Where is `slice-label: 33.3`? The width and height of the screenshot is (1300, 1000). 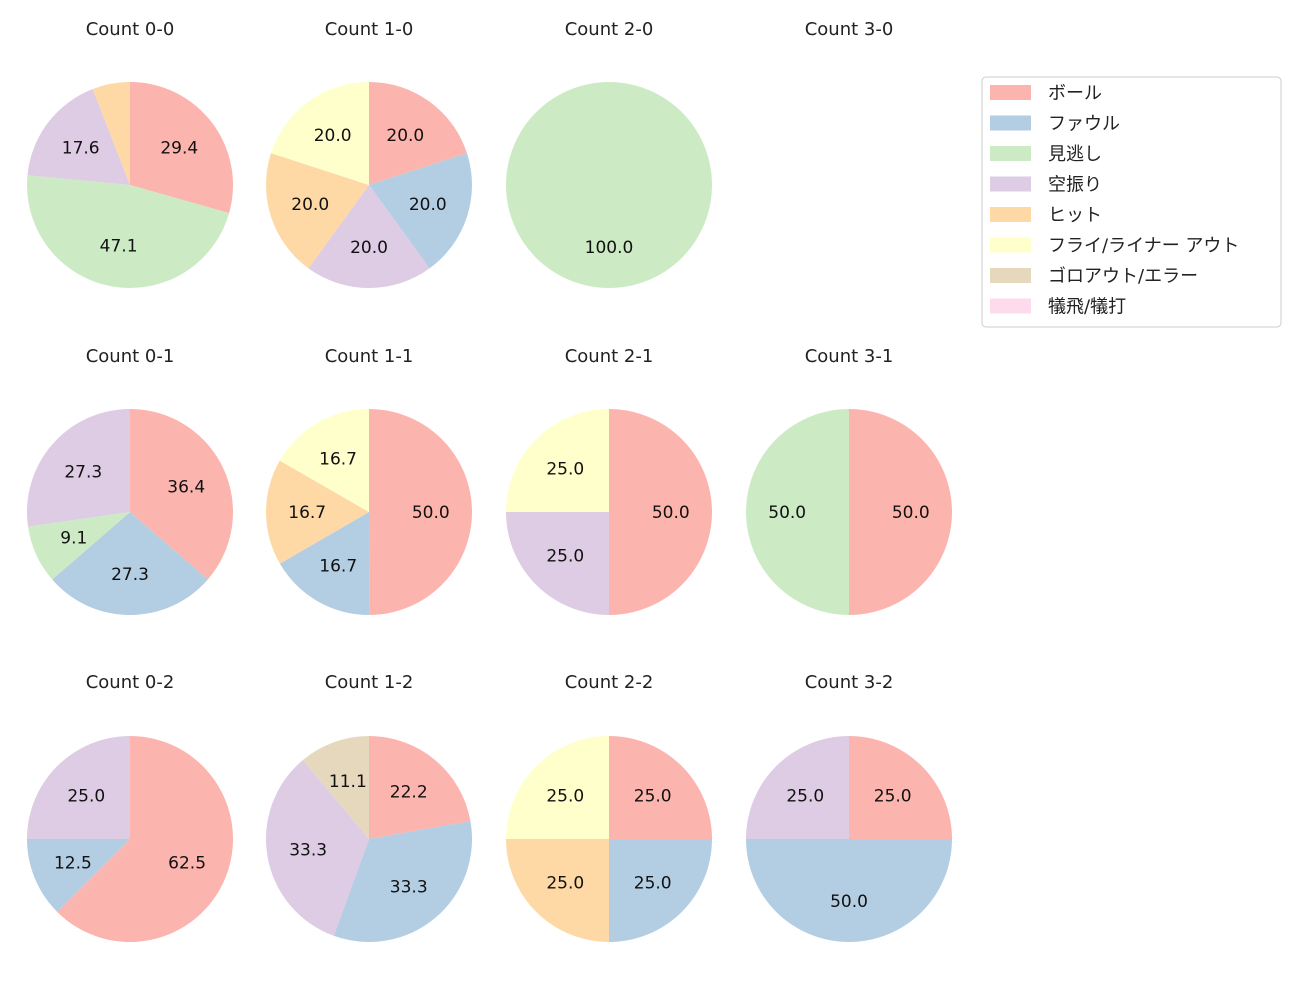
slice-label: 33.3 is located at coordinates (308, 851).